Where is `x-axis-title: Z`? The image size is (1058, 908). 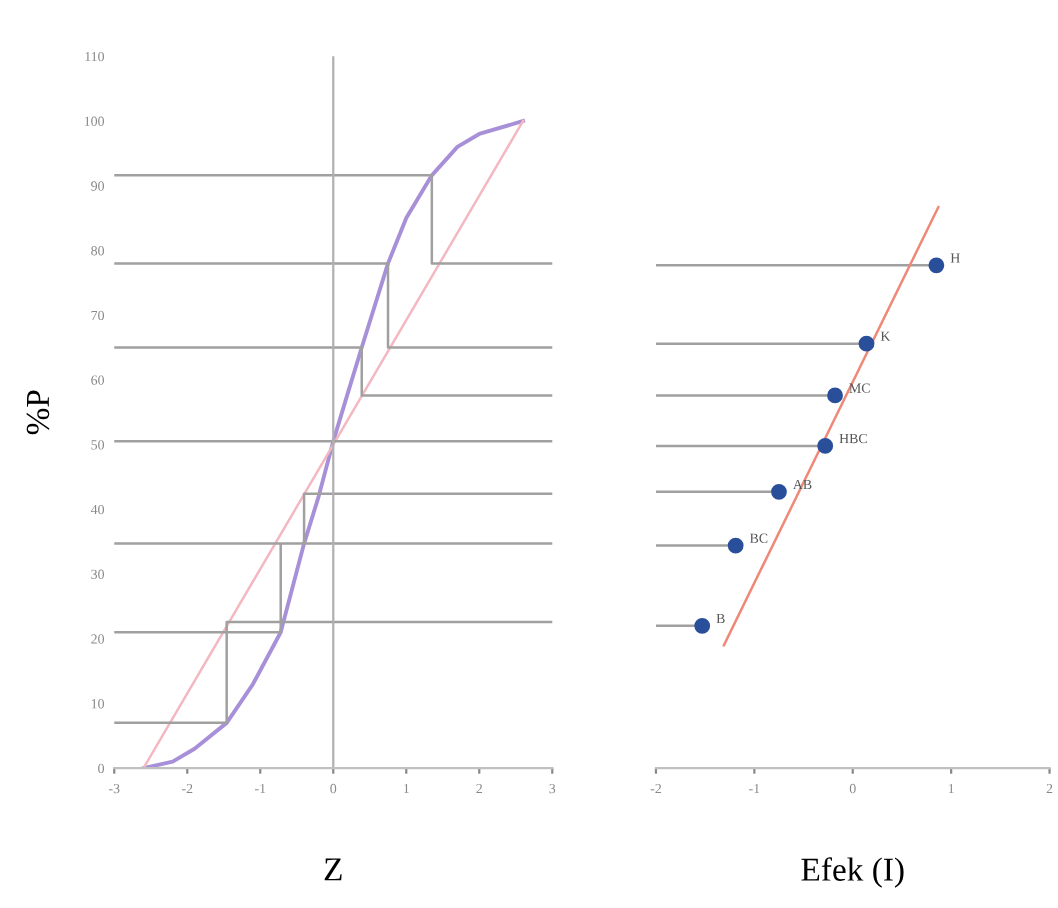
x-axis-title: Z is located at coordinates (333, 869).